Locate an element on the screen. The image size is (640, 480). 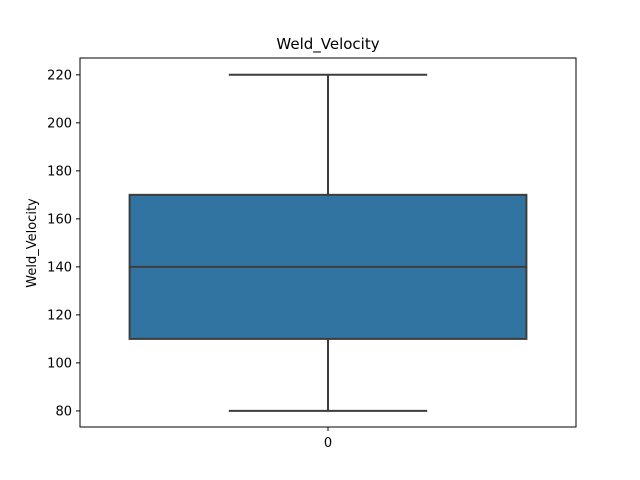
y-axis-label: Weld_Velocity is located at coordinates (32, 243).